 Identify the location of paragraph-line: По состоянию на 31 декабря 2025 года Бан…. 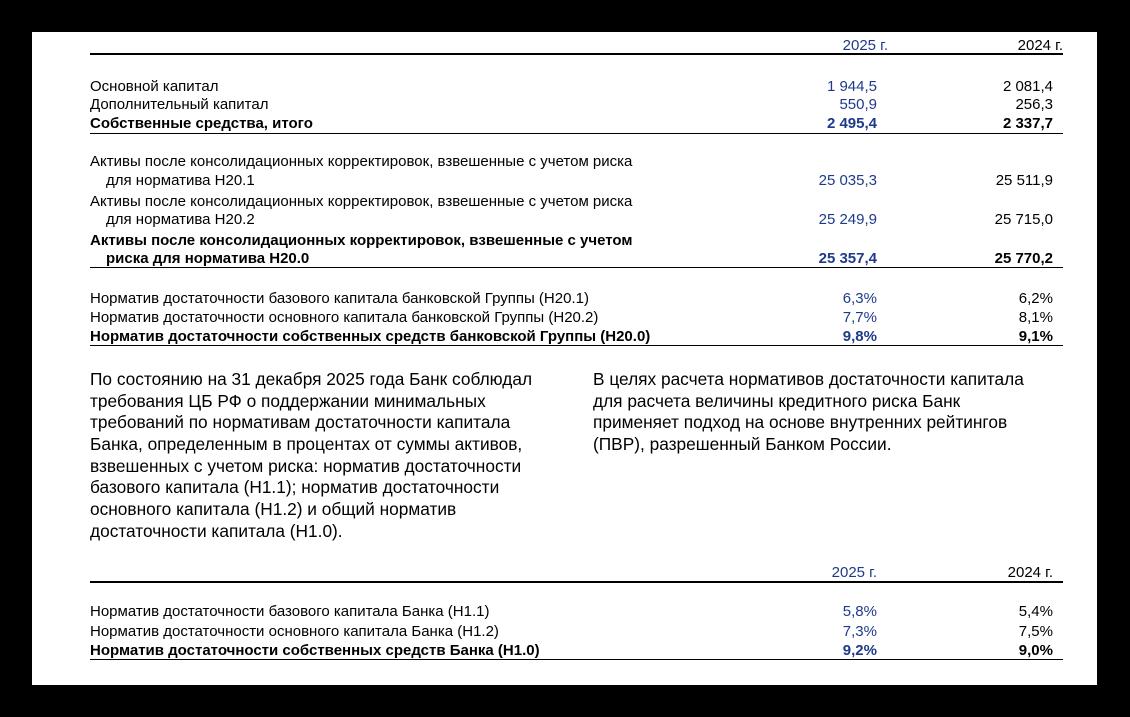
(311, 379).